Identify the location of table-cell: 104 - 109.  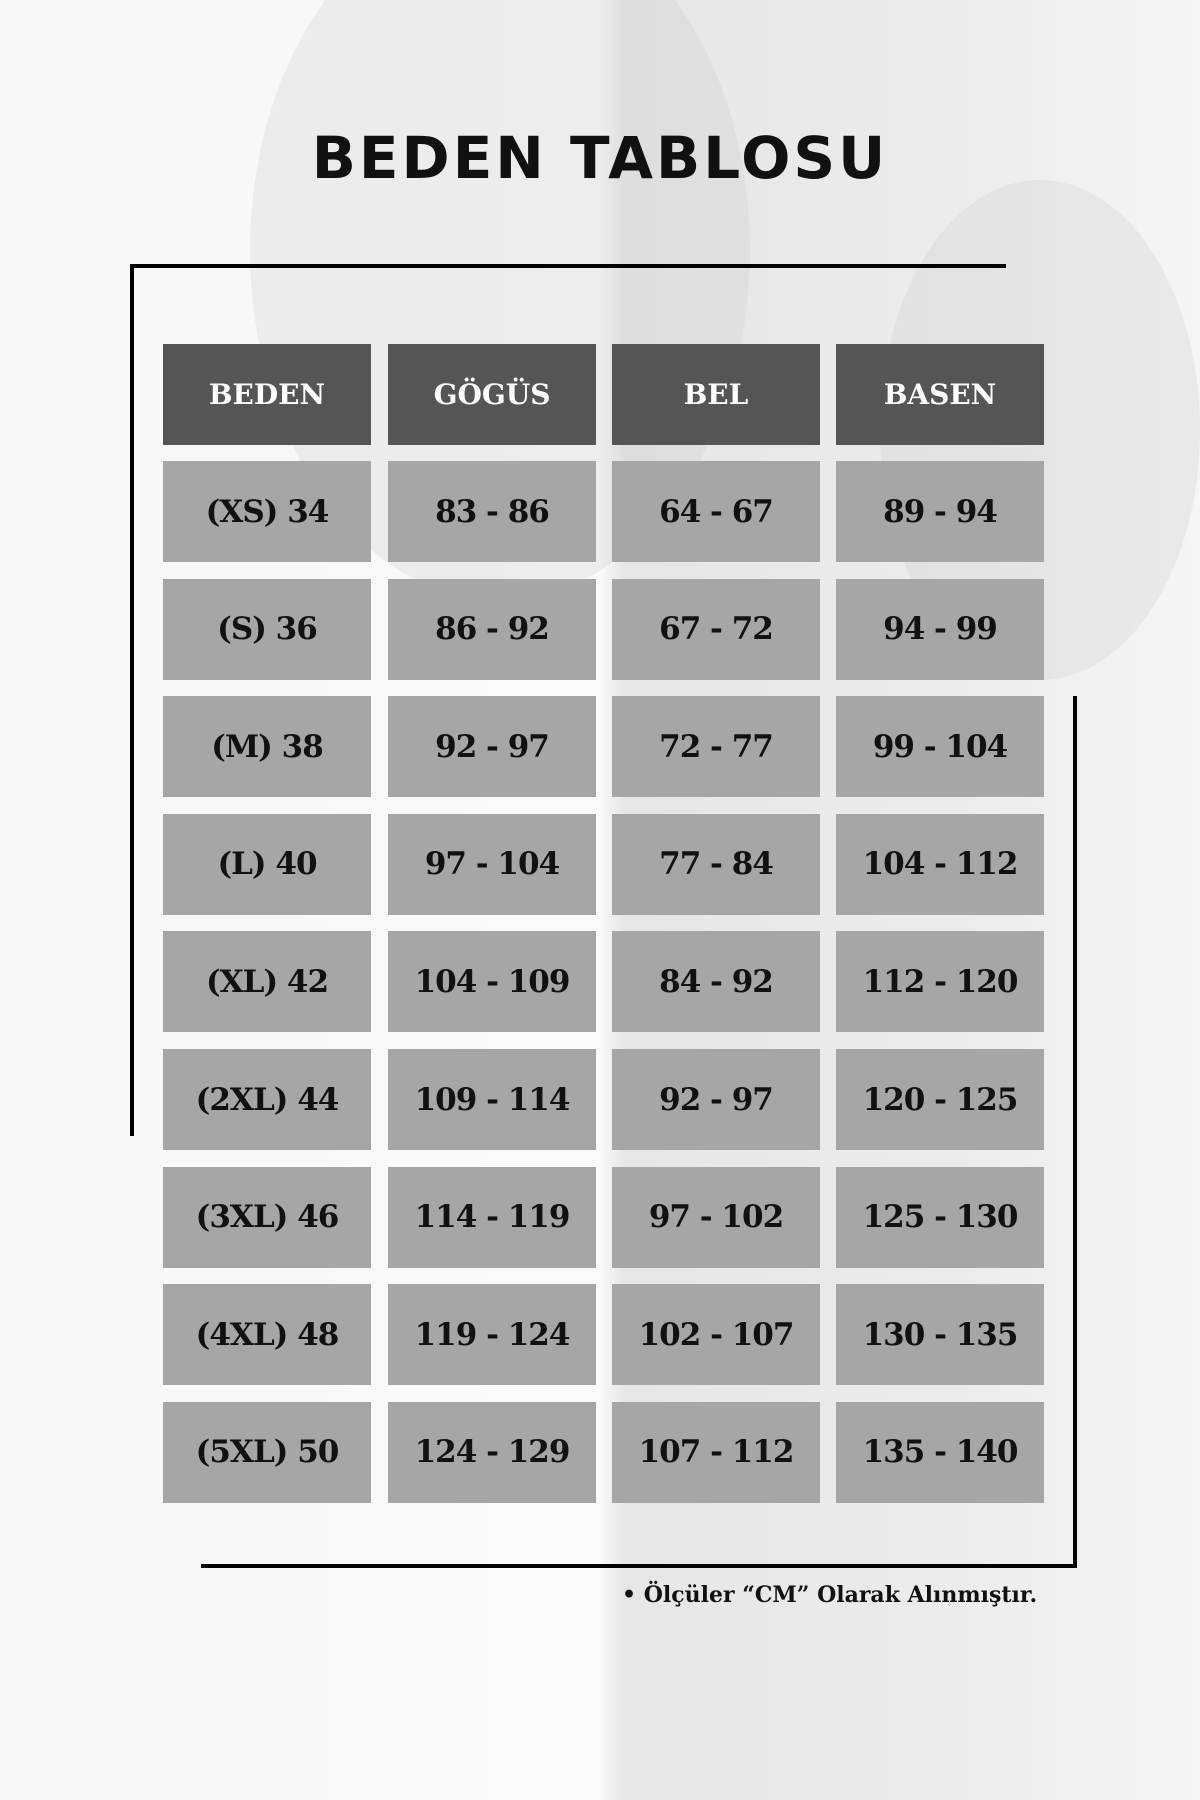
(492, 982).